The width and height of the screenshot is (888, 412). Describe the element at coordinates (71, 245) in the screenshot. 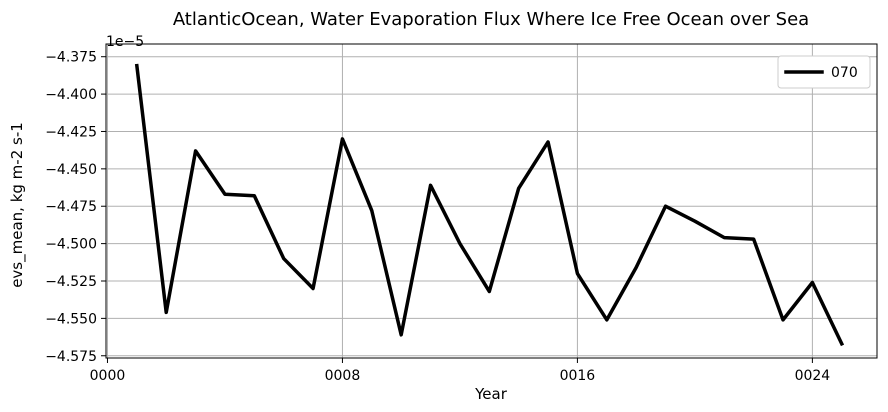

I see `y-tick-label: −4.500` at that location.